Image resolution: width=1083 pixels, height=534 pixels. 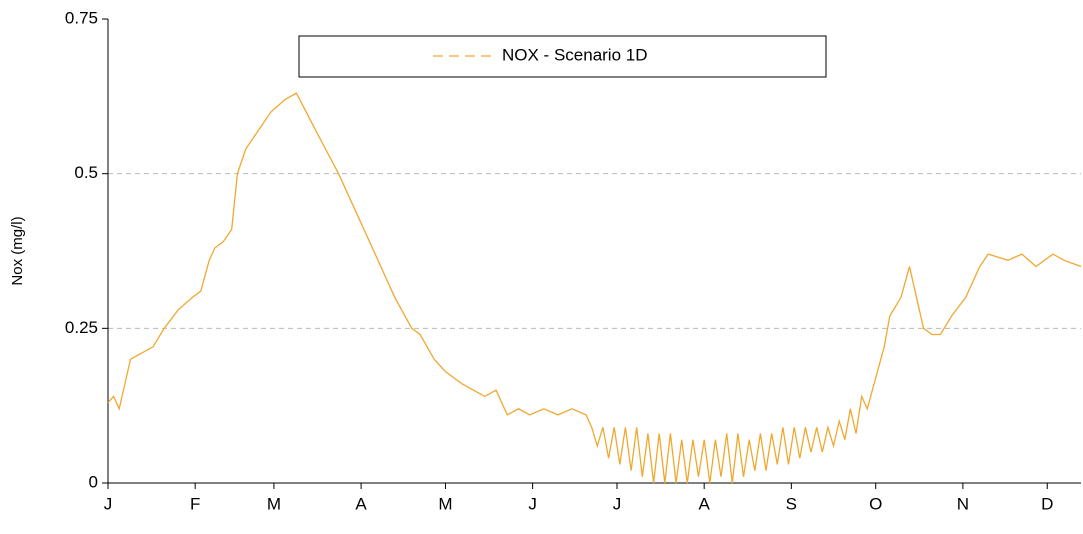 What do you see at coordinates (93, 481) in the screenshot?
I see `y-tick-label: 0` at bounding box center [93, 481].